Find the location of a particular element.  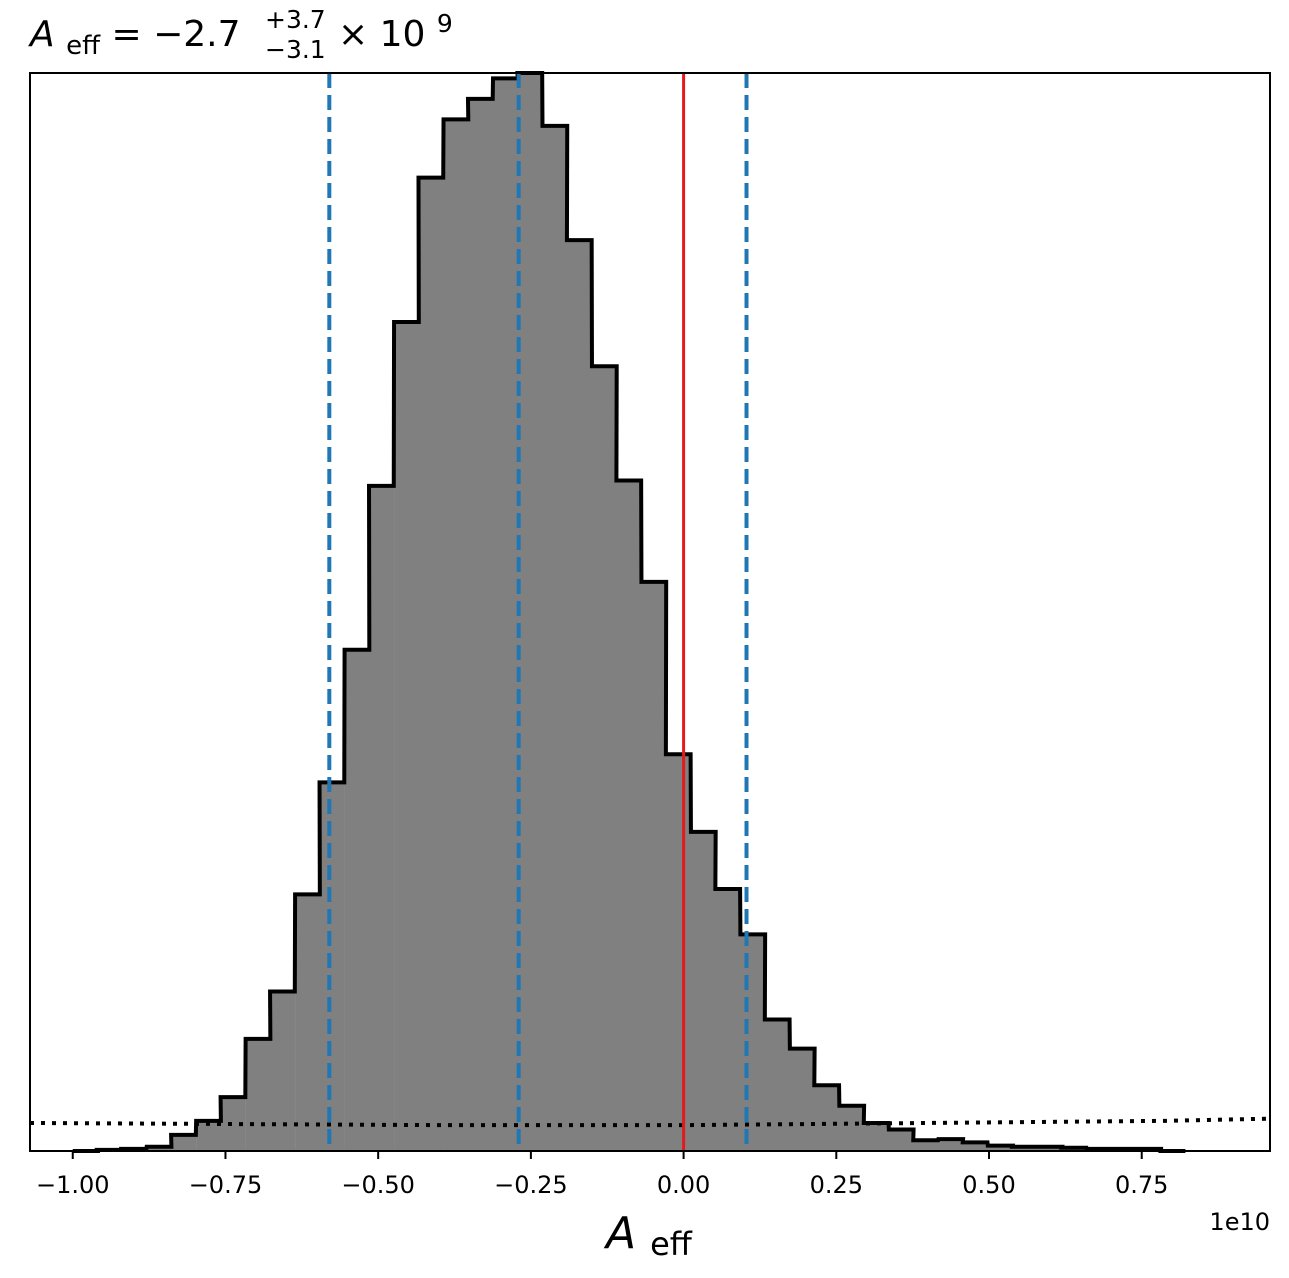

x-tick-label: −0.75 is located at coordinates (226, 1185).